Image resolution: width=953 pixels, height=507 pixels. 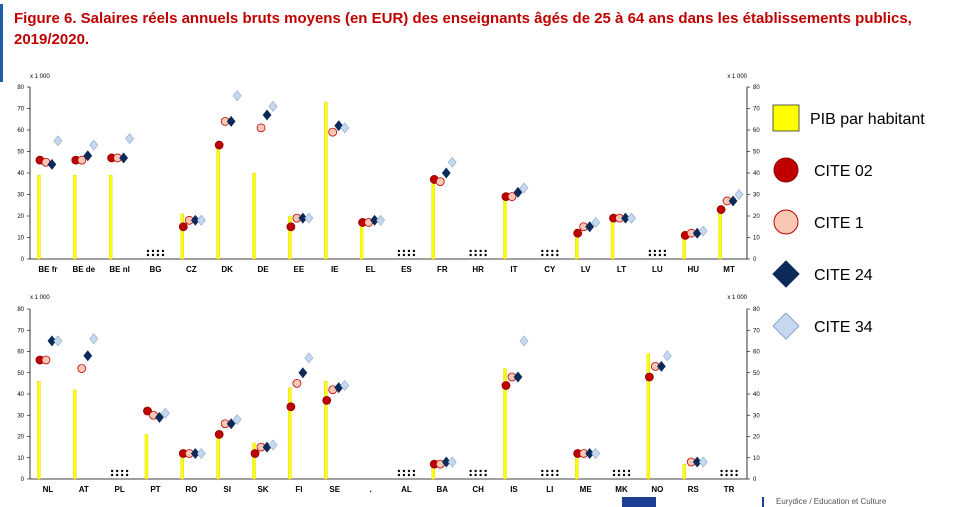 I want to click on y-tick-label: 70, so click(x=20, y=110).